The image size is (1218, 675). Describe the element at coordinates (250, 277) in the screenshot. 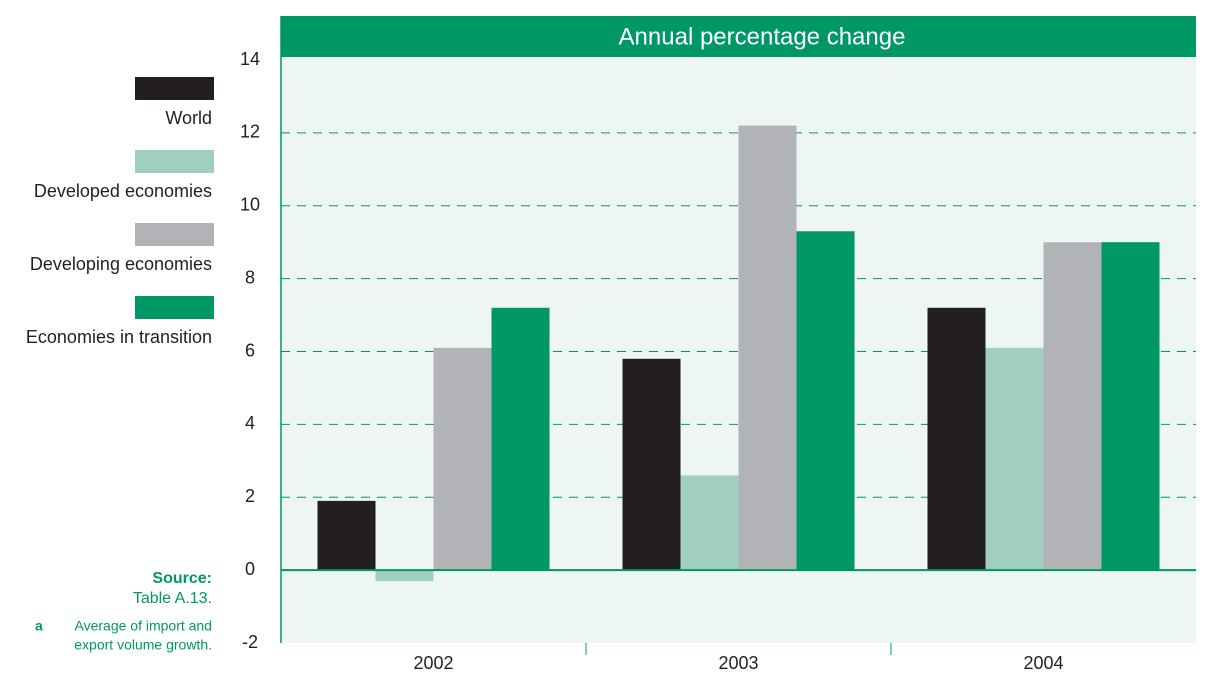

I see `y-tick-label: 8` at that location.